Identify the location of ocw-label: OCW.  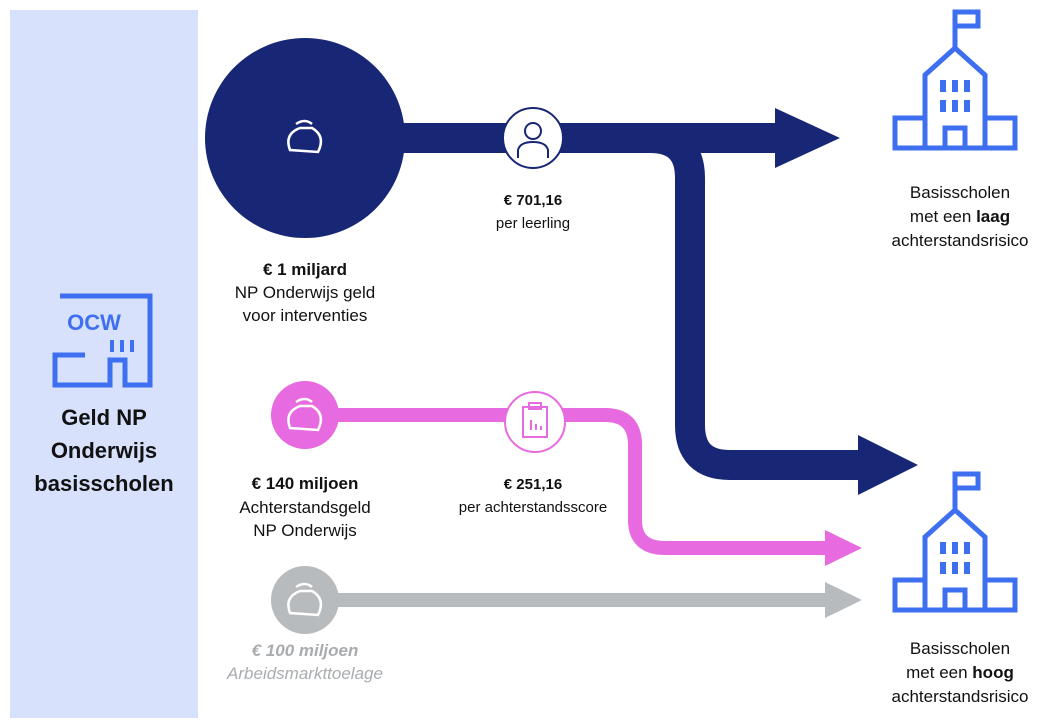
(94, 322).